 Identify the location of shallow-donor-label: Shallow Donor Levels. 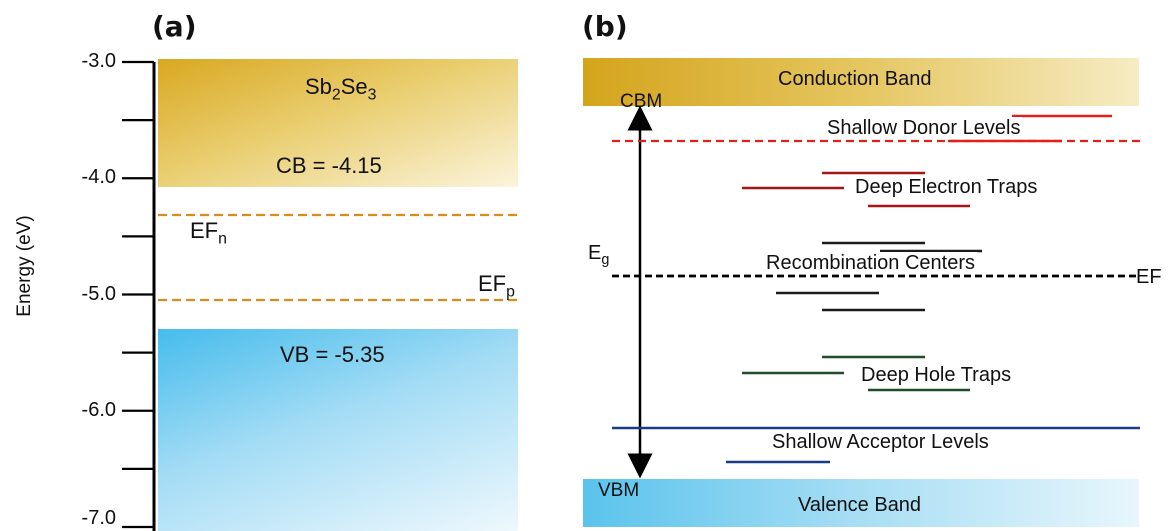
(924, 128).